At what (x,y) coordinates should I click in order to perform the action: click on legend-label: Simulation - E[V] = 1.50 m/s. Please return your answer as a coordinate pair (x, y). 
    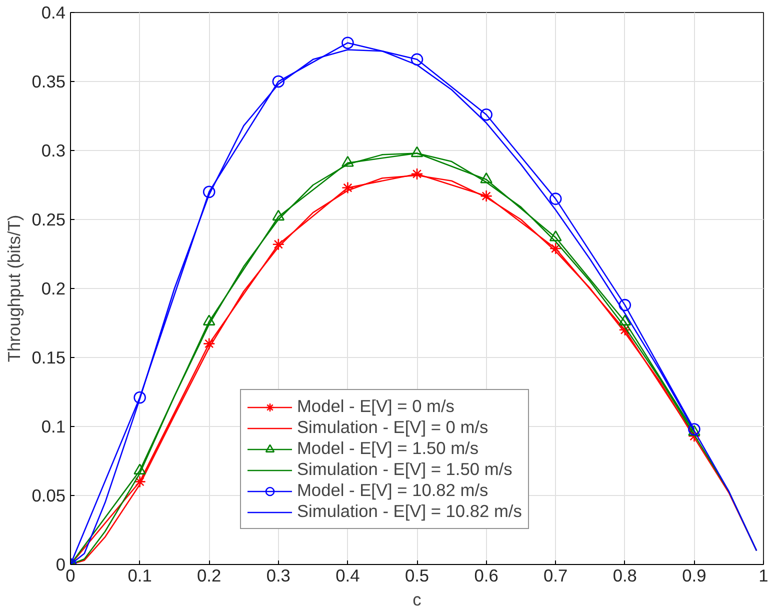
    Looking at the image, I should click on (404, 469).